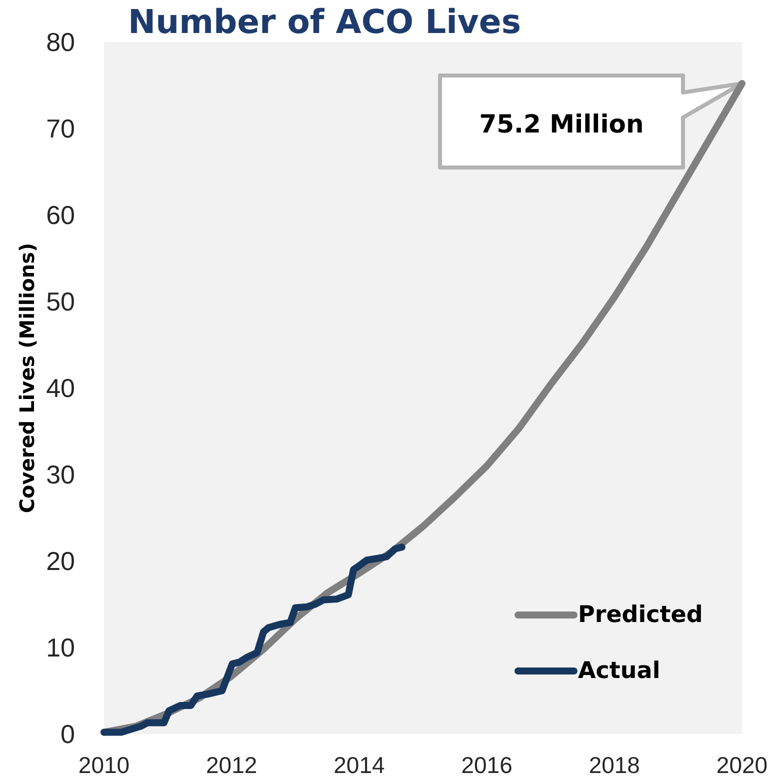 The image size is (769, 782). I want to click on y-tick-label: 80, so click(60, 42).